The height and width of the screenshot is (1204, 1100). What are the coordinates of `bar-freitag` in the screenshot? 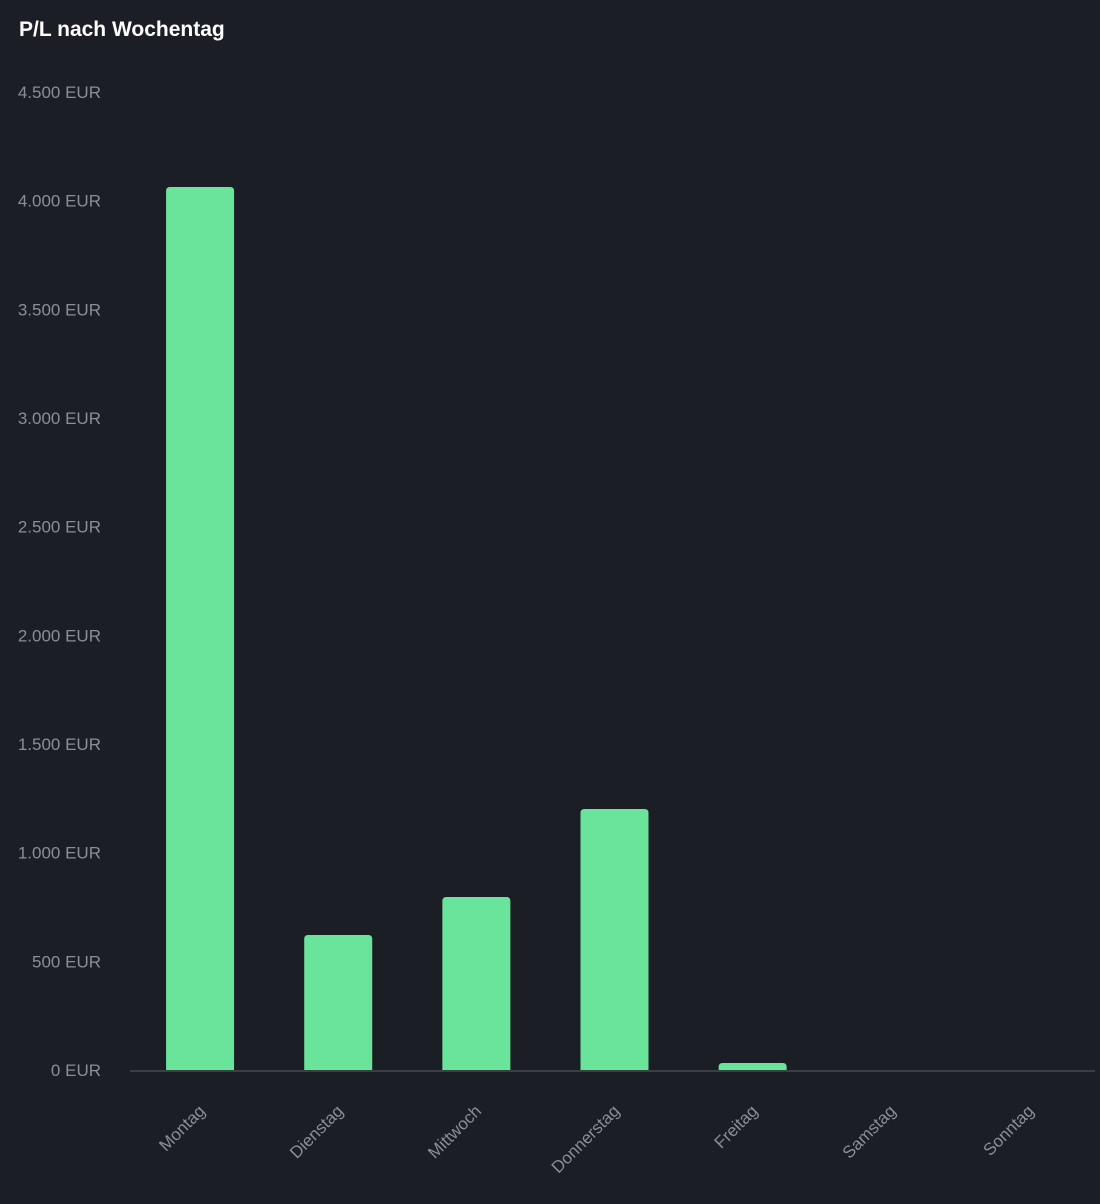 It's located at (752, 1066).